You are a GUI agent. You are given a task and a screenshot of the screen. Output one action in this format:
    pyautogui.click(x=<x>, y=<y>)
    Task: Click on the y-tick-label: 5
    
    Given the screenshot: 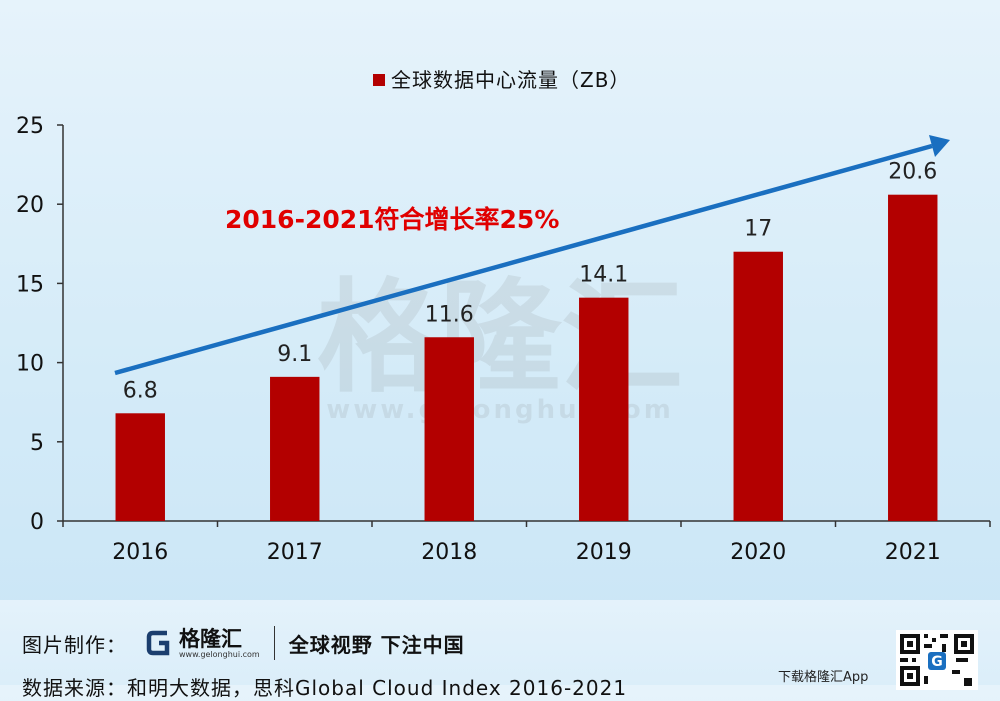 What is the action you would take?
    pyautogui.click(x=37, y=443)
    